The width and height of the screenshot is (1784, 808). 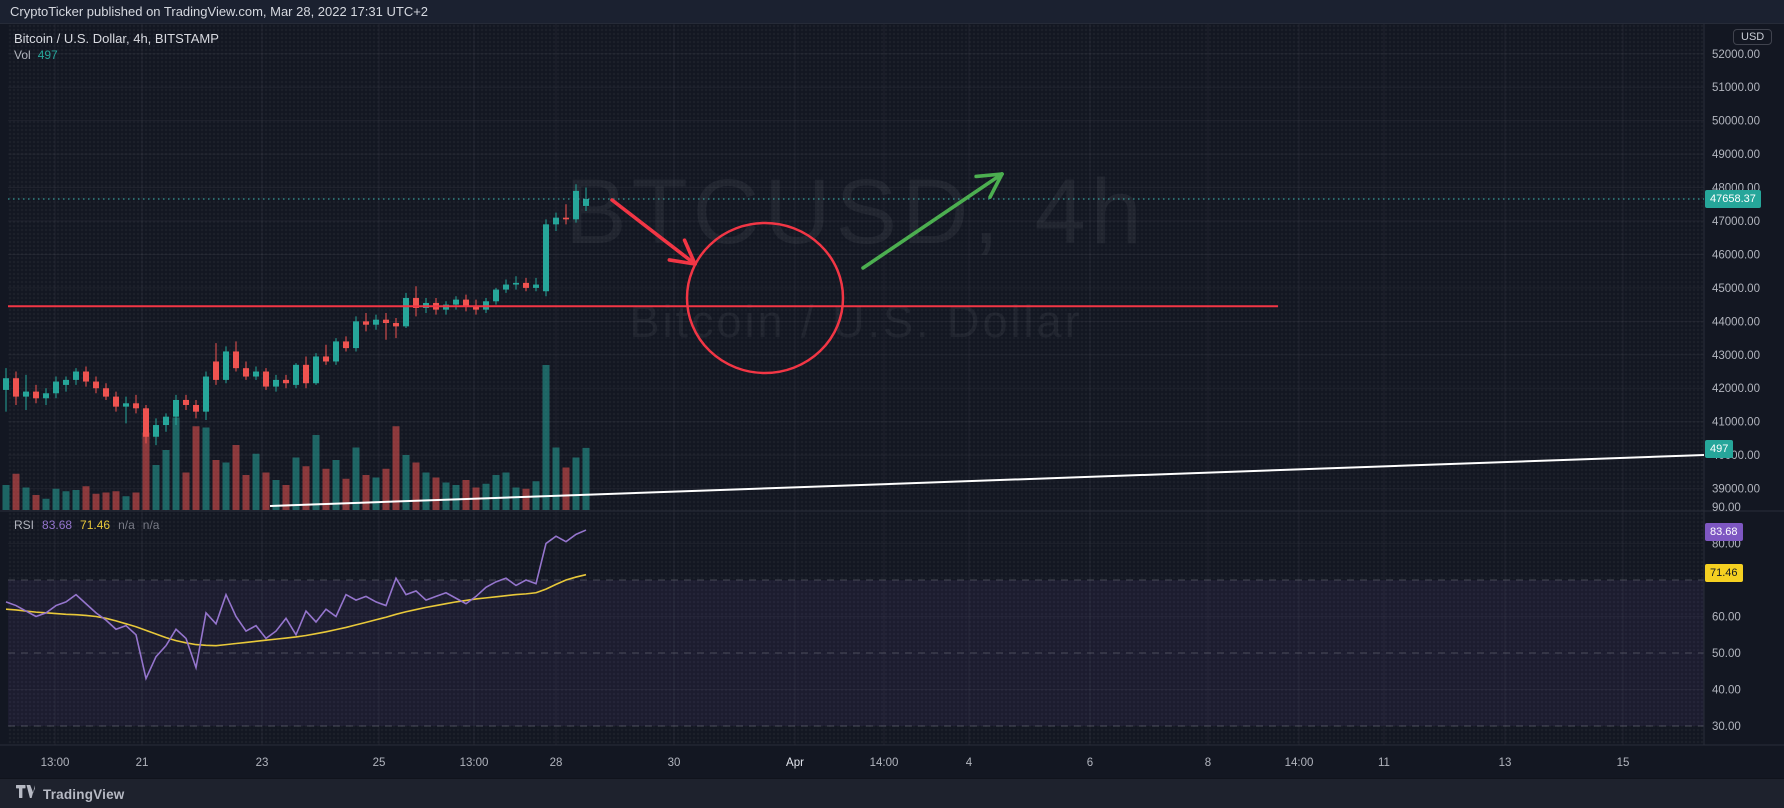 I want to click on rsi-line, so click(x=296, y=605).